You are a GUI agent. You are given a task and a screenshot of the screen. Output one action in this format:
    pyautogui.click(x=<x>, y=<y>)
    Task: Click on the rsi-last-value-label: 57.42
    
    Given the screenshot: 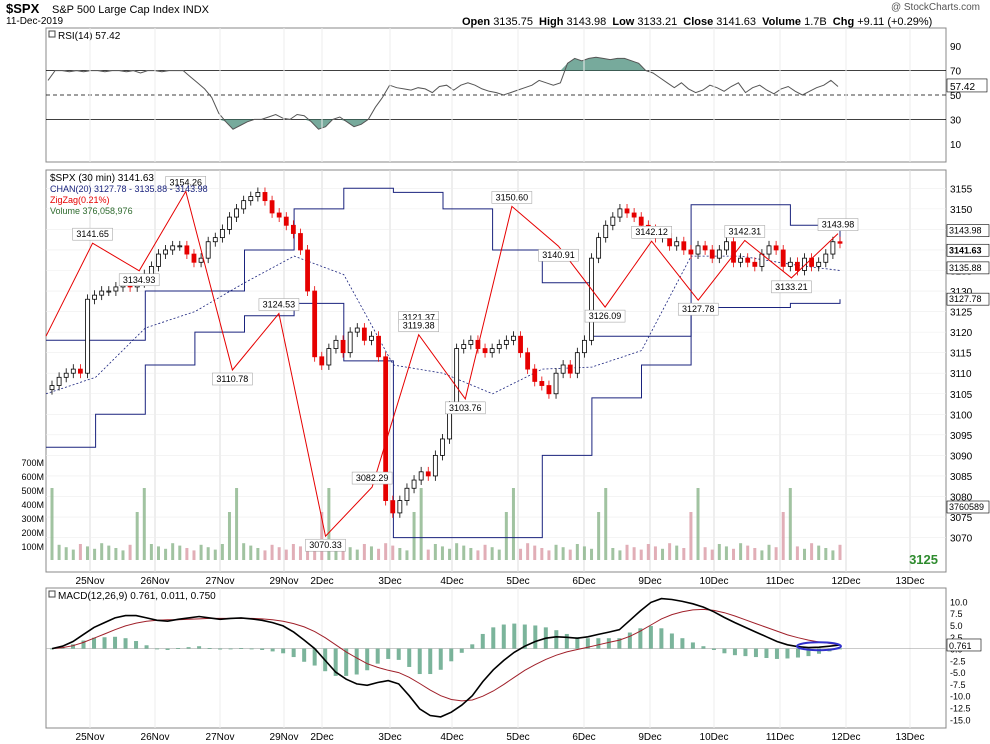 What is the action you would take?
    pyautogui.click(x=962, y=87)
    